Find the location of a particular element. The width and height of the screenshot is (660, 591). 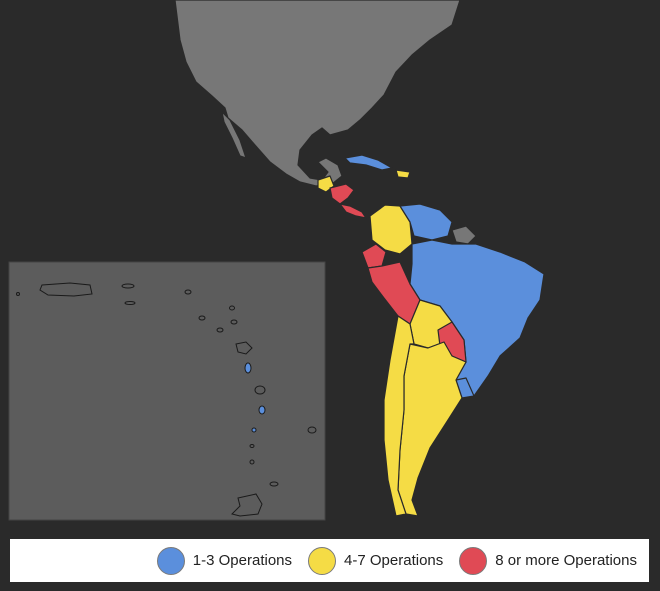

country-chile is located at coordinates (399, 416).